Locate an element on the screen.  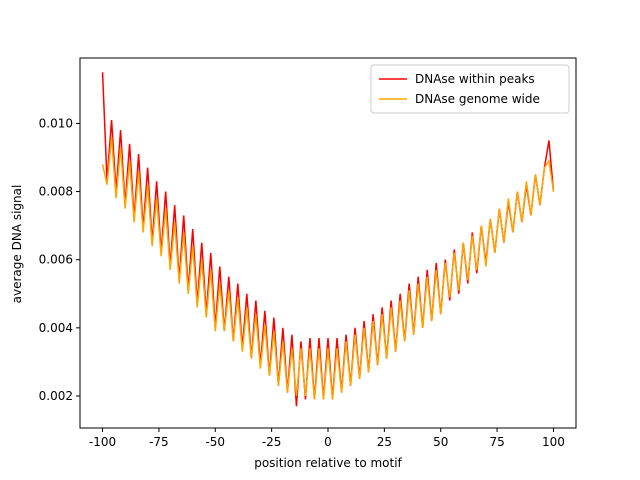
y-axis-label: average DNA signal is located at coordinates (17, 244).